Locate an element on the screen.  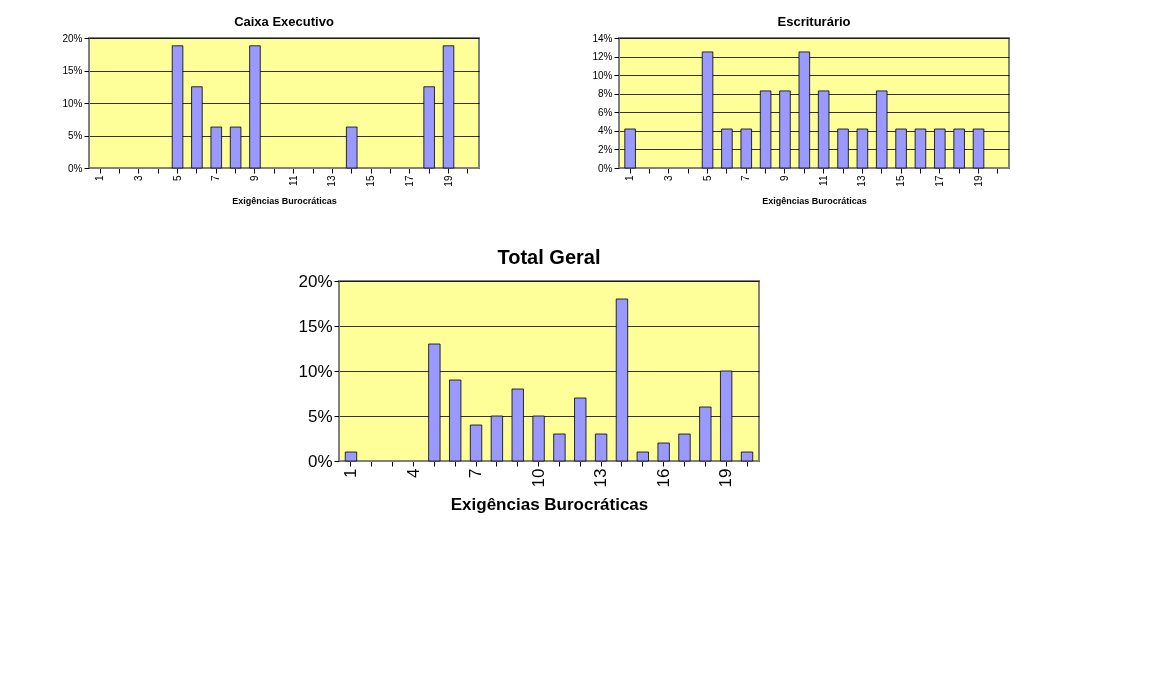
chart-title: Escriturário is located at coordinates (814, 21).